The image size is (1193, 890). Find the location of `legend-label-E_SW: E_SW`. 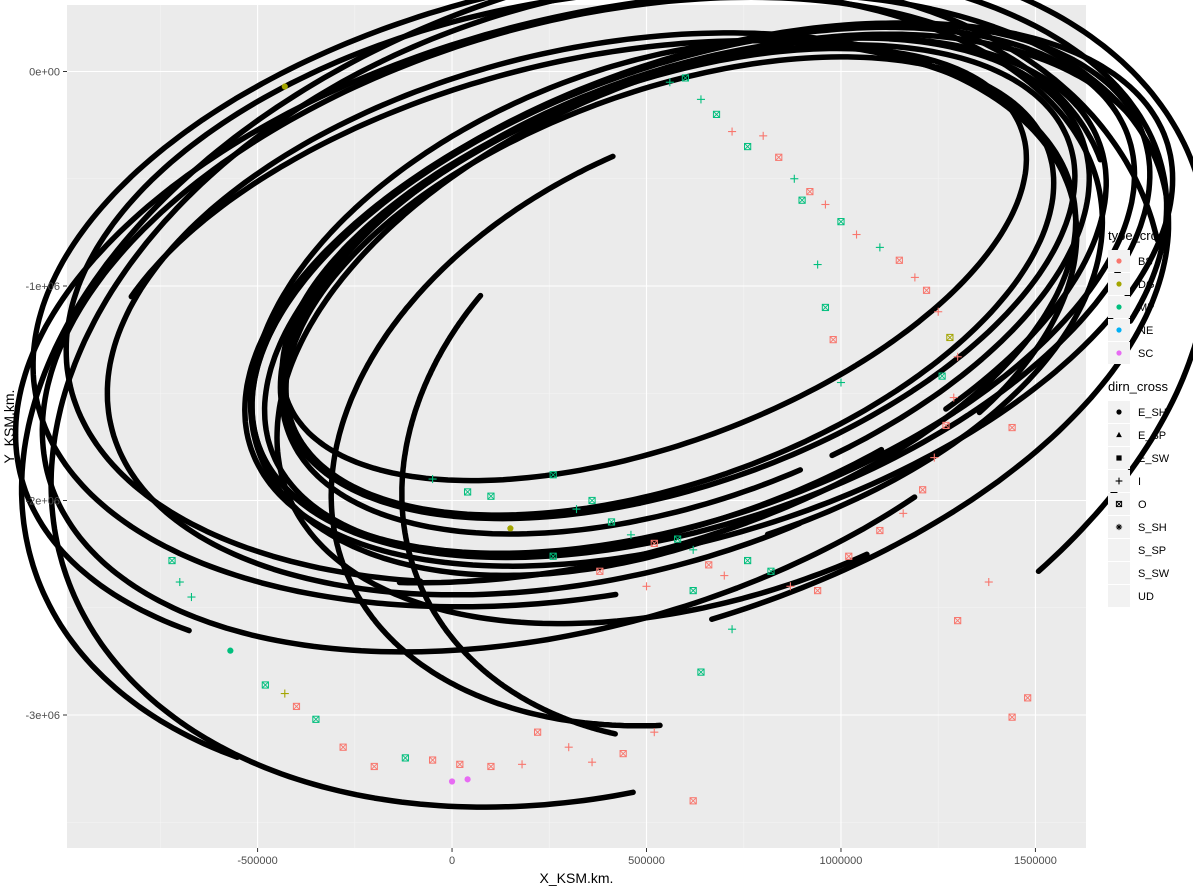

legend-label-E_SW: E_SW is located at coordinates (1154, 459).